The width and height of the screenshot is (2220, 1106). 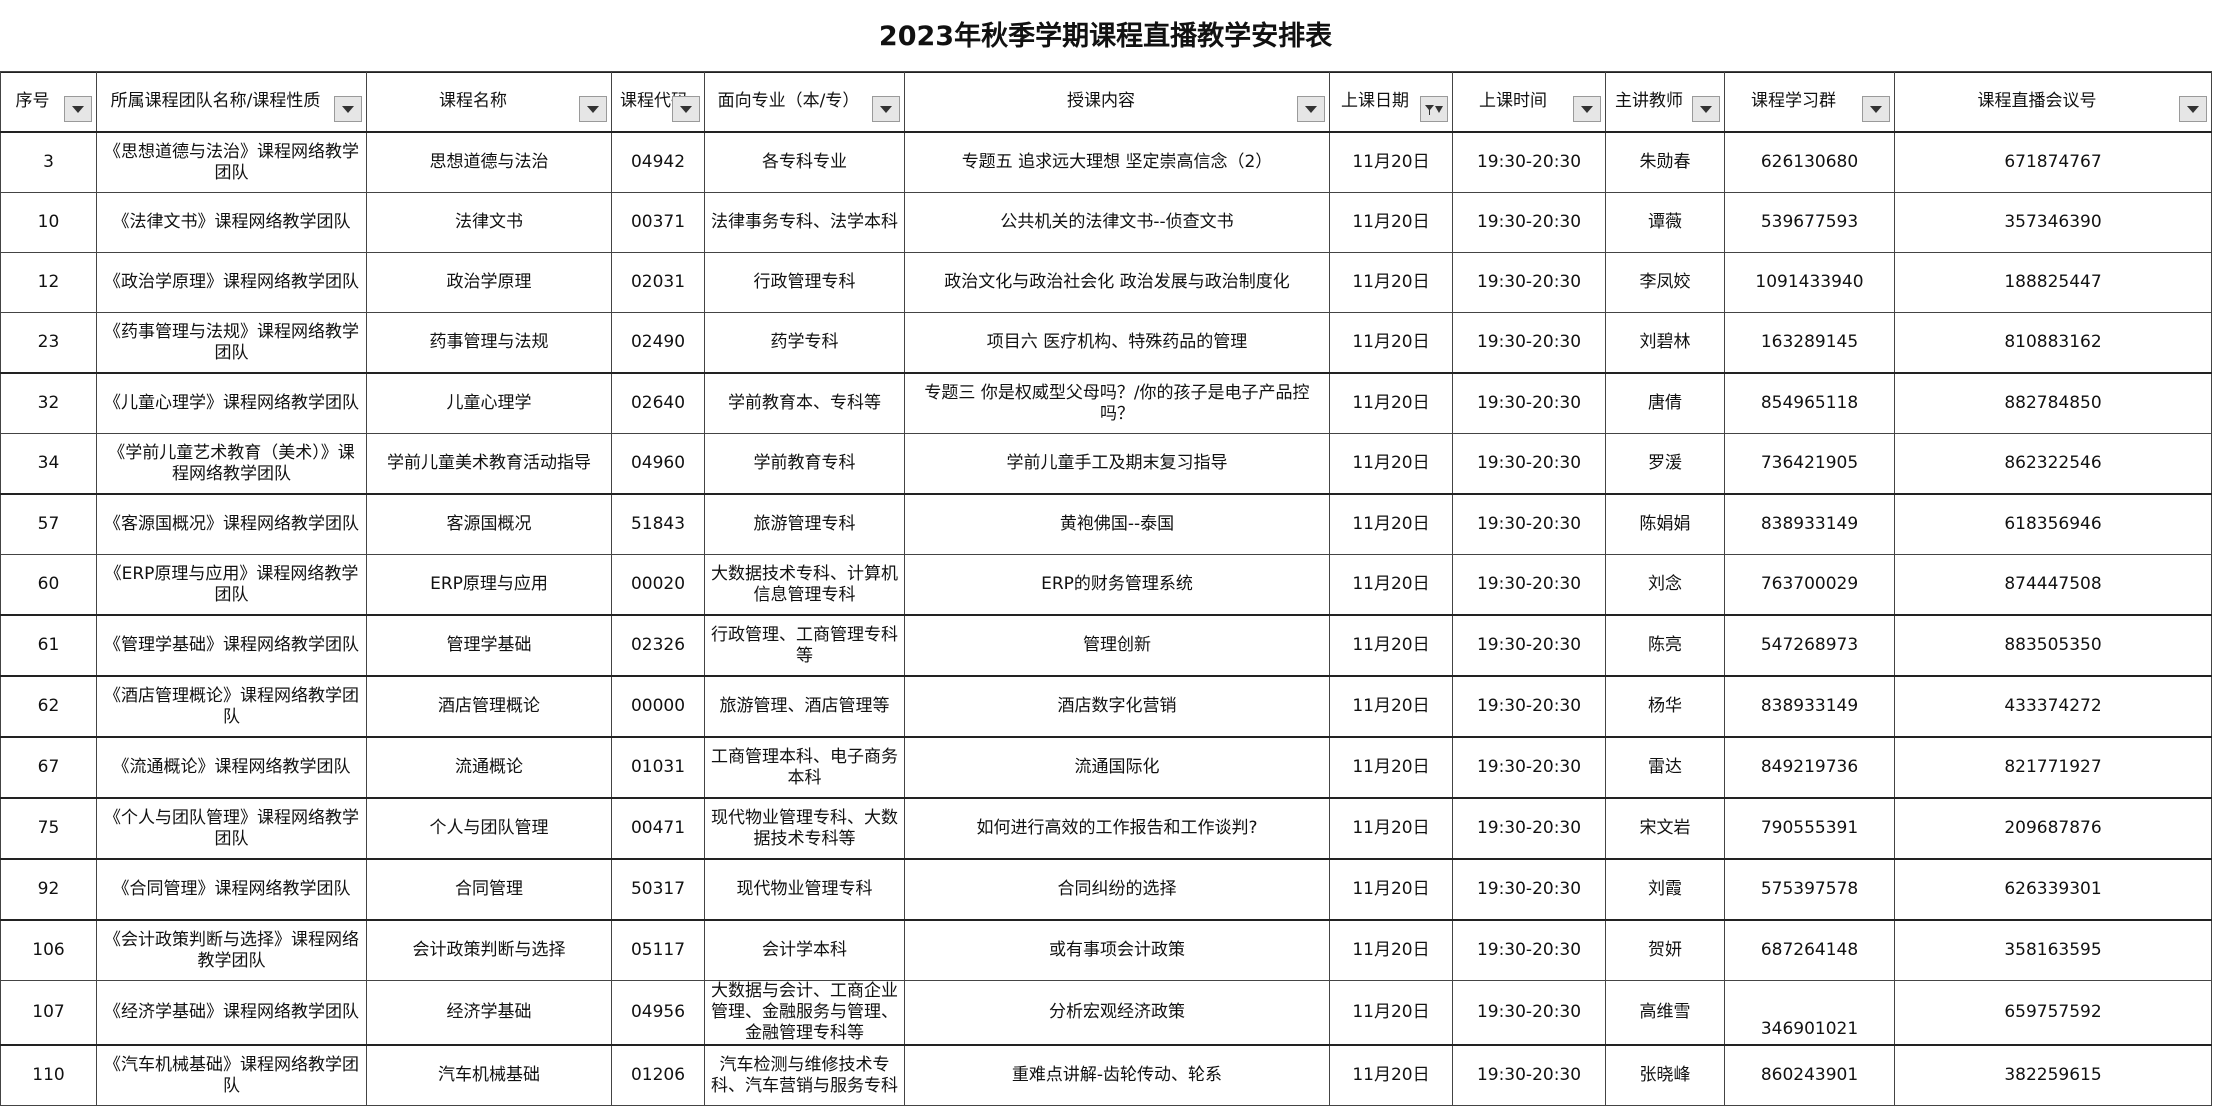 I want to click on column-header: 面向专业（本/专）, so click(x=804, y=102).